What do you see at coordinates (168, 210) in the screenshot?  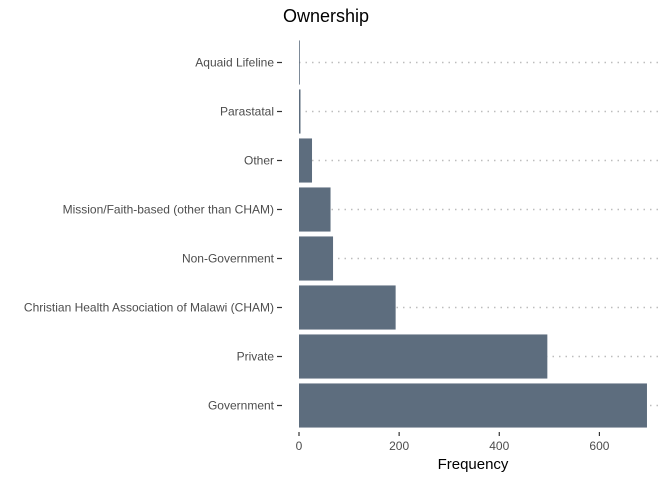 I see `y-tick-label: Mission/Faith-based (other than CHAM)` at bounding box center [168, 210].